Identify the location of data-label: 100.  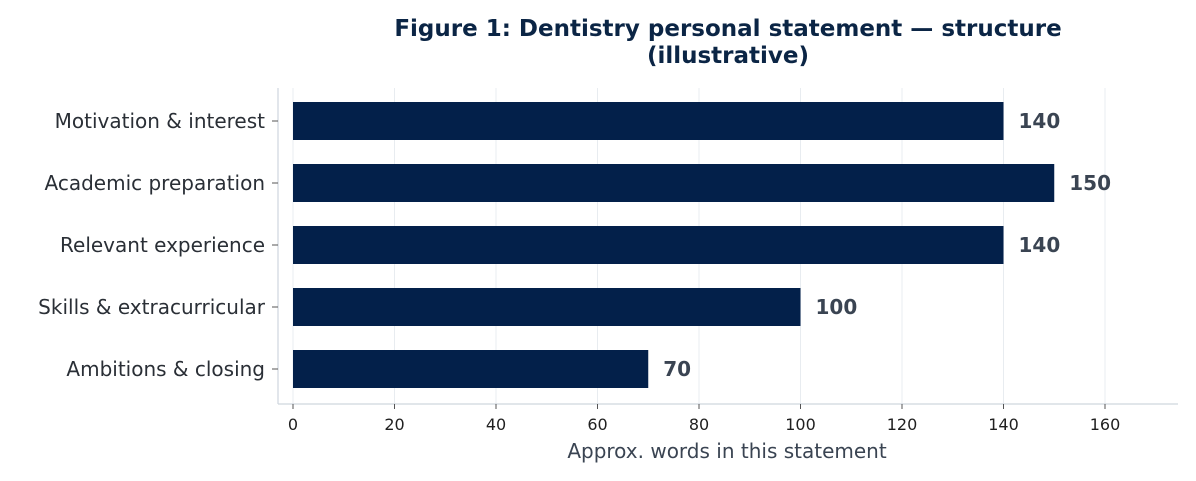
(837, 307).